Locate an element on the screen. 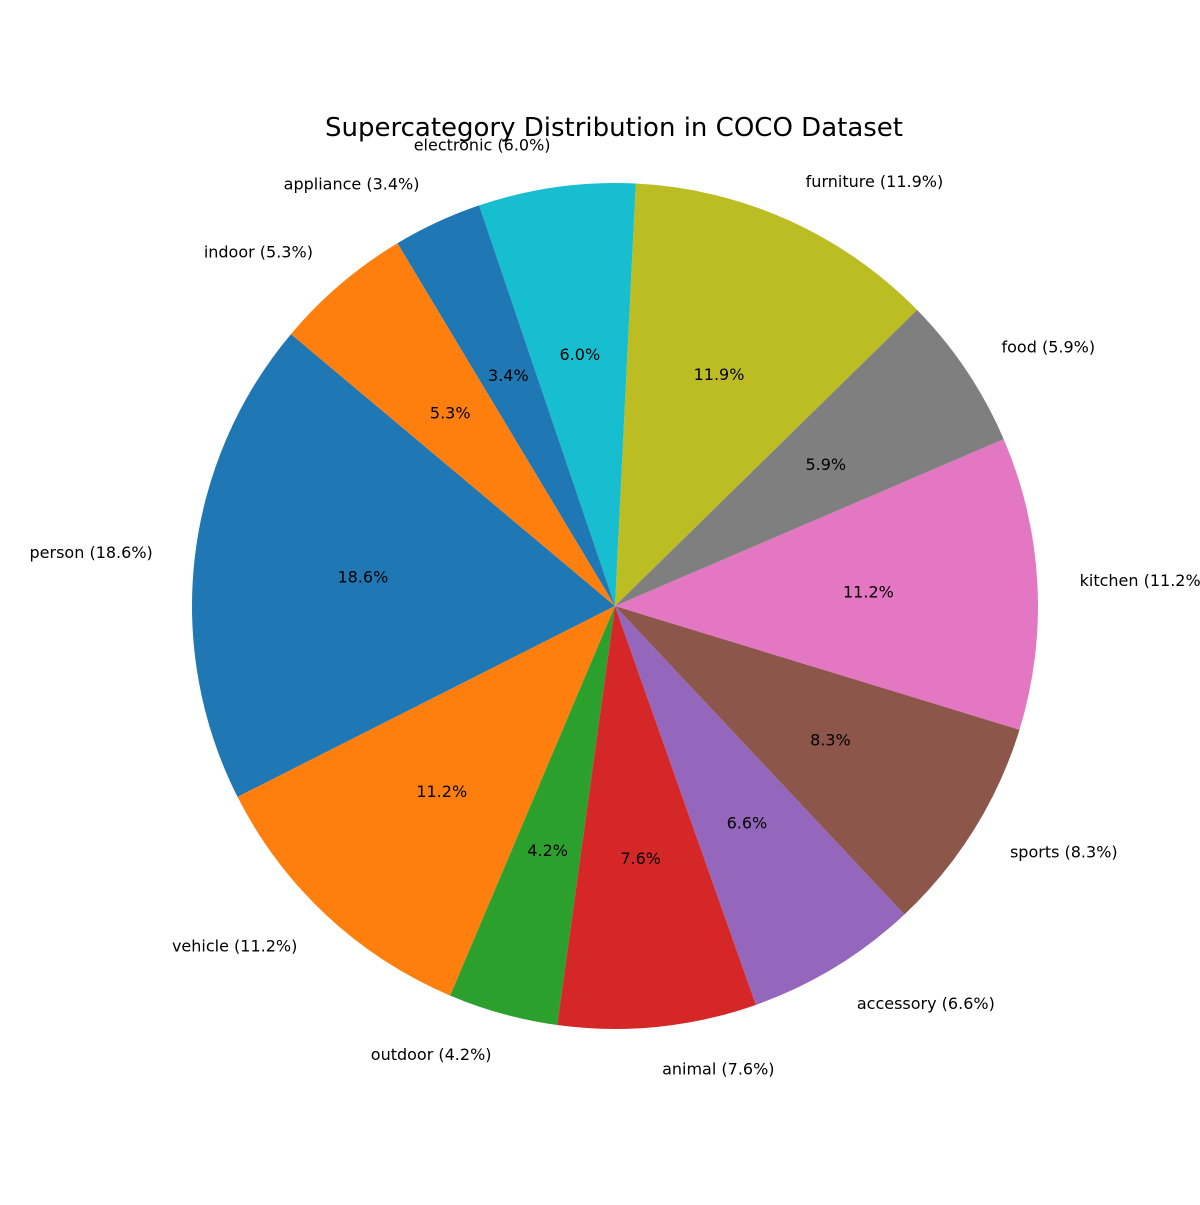 This screenshot has width=1200, height=1205. slice-label-appliance: appliance (3.4%) is located at coordinates (352, 183).